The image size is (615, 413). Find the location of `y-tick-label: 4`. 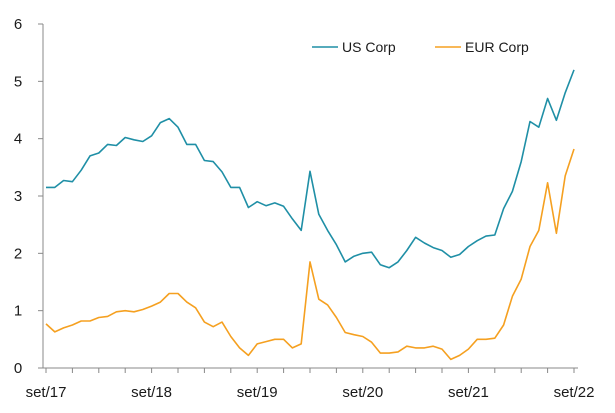

y-tick-label: 4 is located at coordinates (18, 139).